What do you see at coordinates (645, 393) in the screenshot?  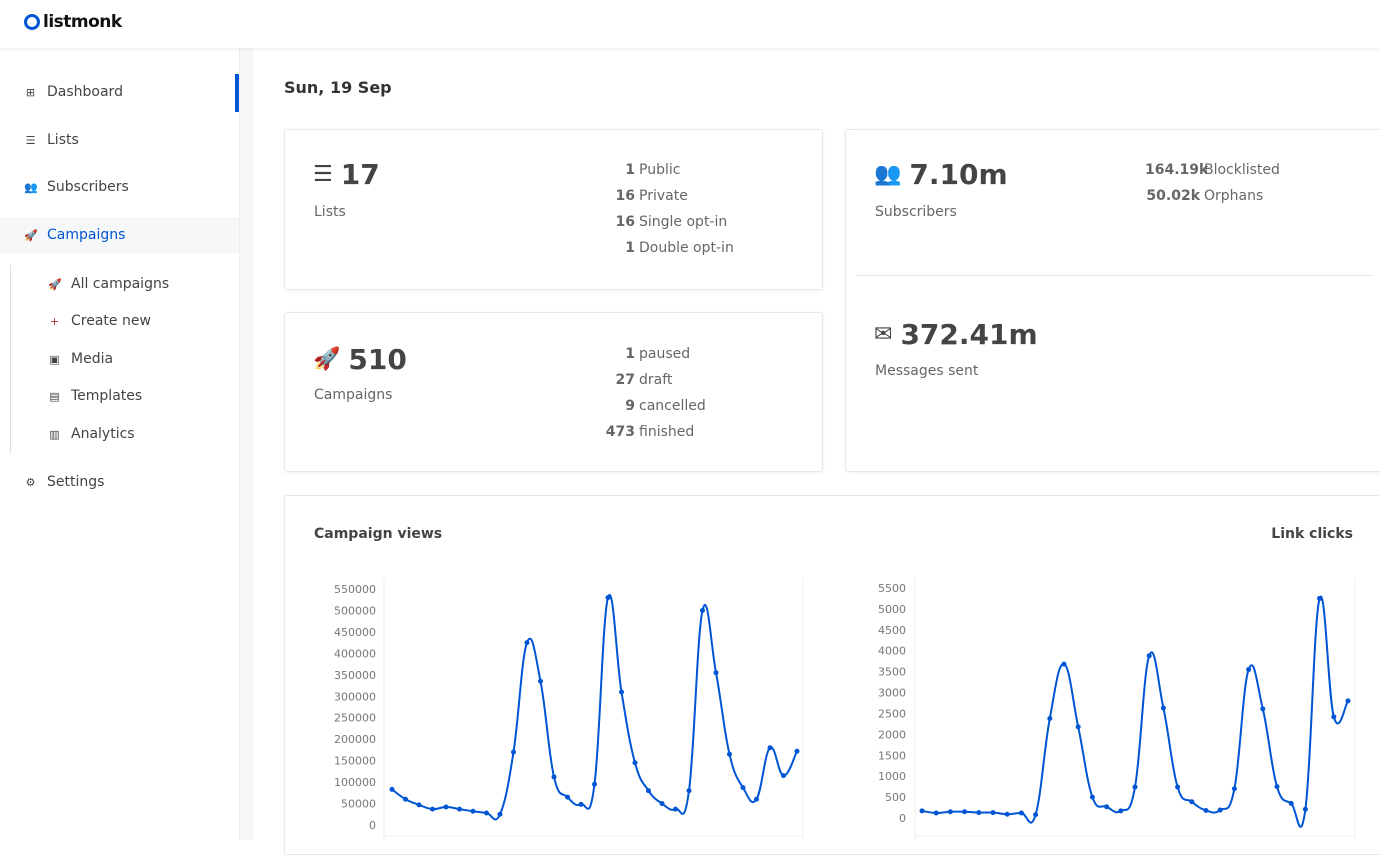 I see `campaigns-stats: 1 paused 27 draft 9 cancelled 473 finished` at bounding box center [645, 393].